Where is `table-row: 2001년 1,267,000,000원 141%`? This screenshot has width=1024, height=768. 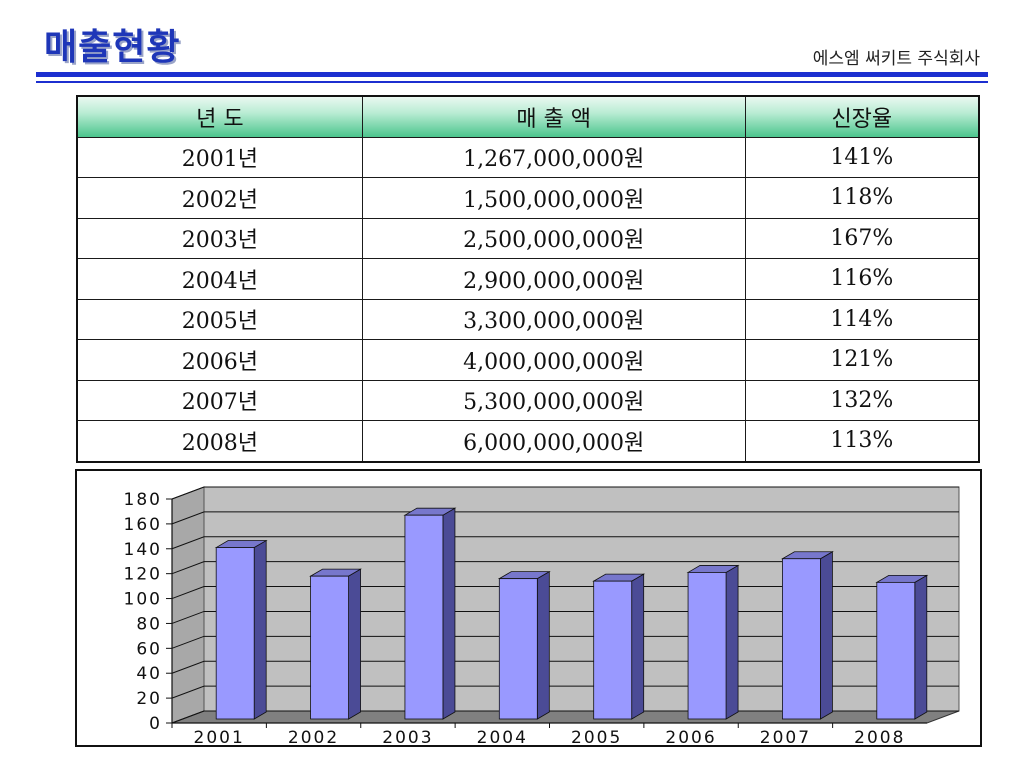 table-row: 2001년 1,267,000,000원 141% is located at coordinates (528, 157).